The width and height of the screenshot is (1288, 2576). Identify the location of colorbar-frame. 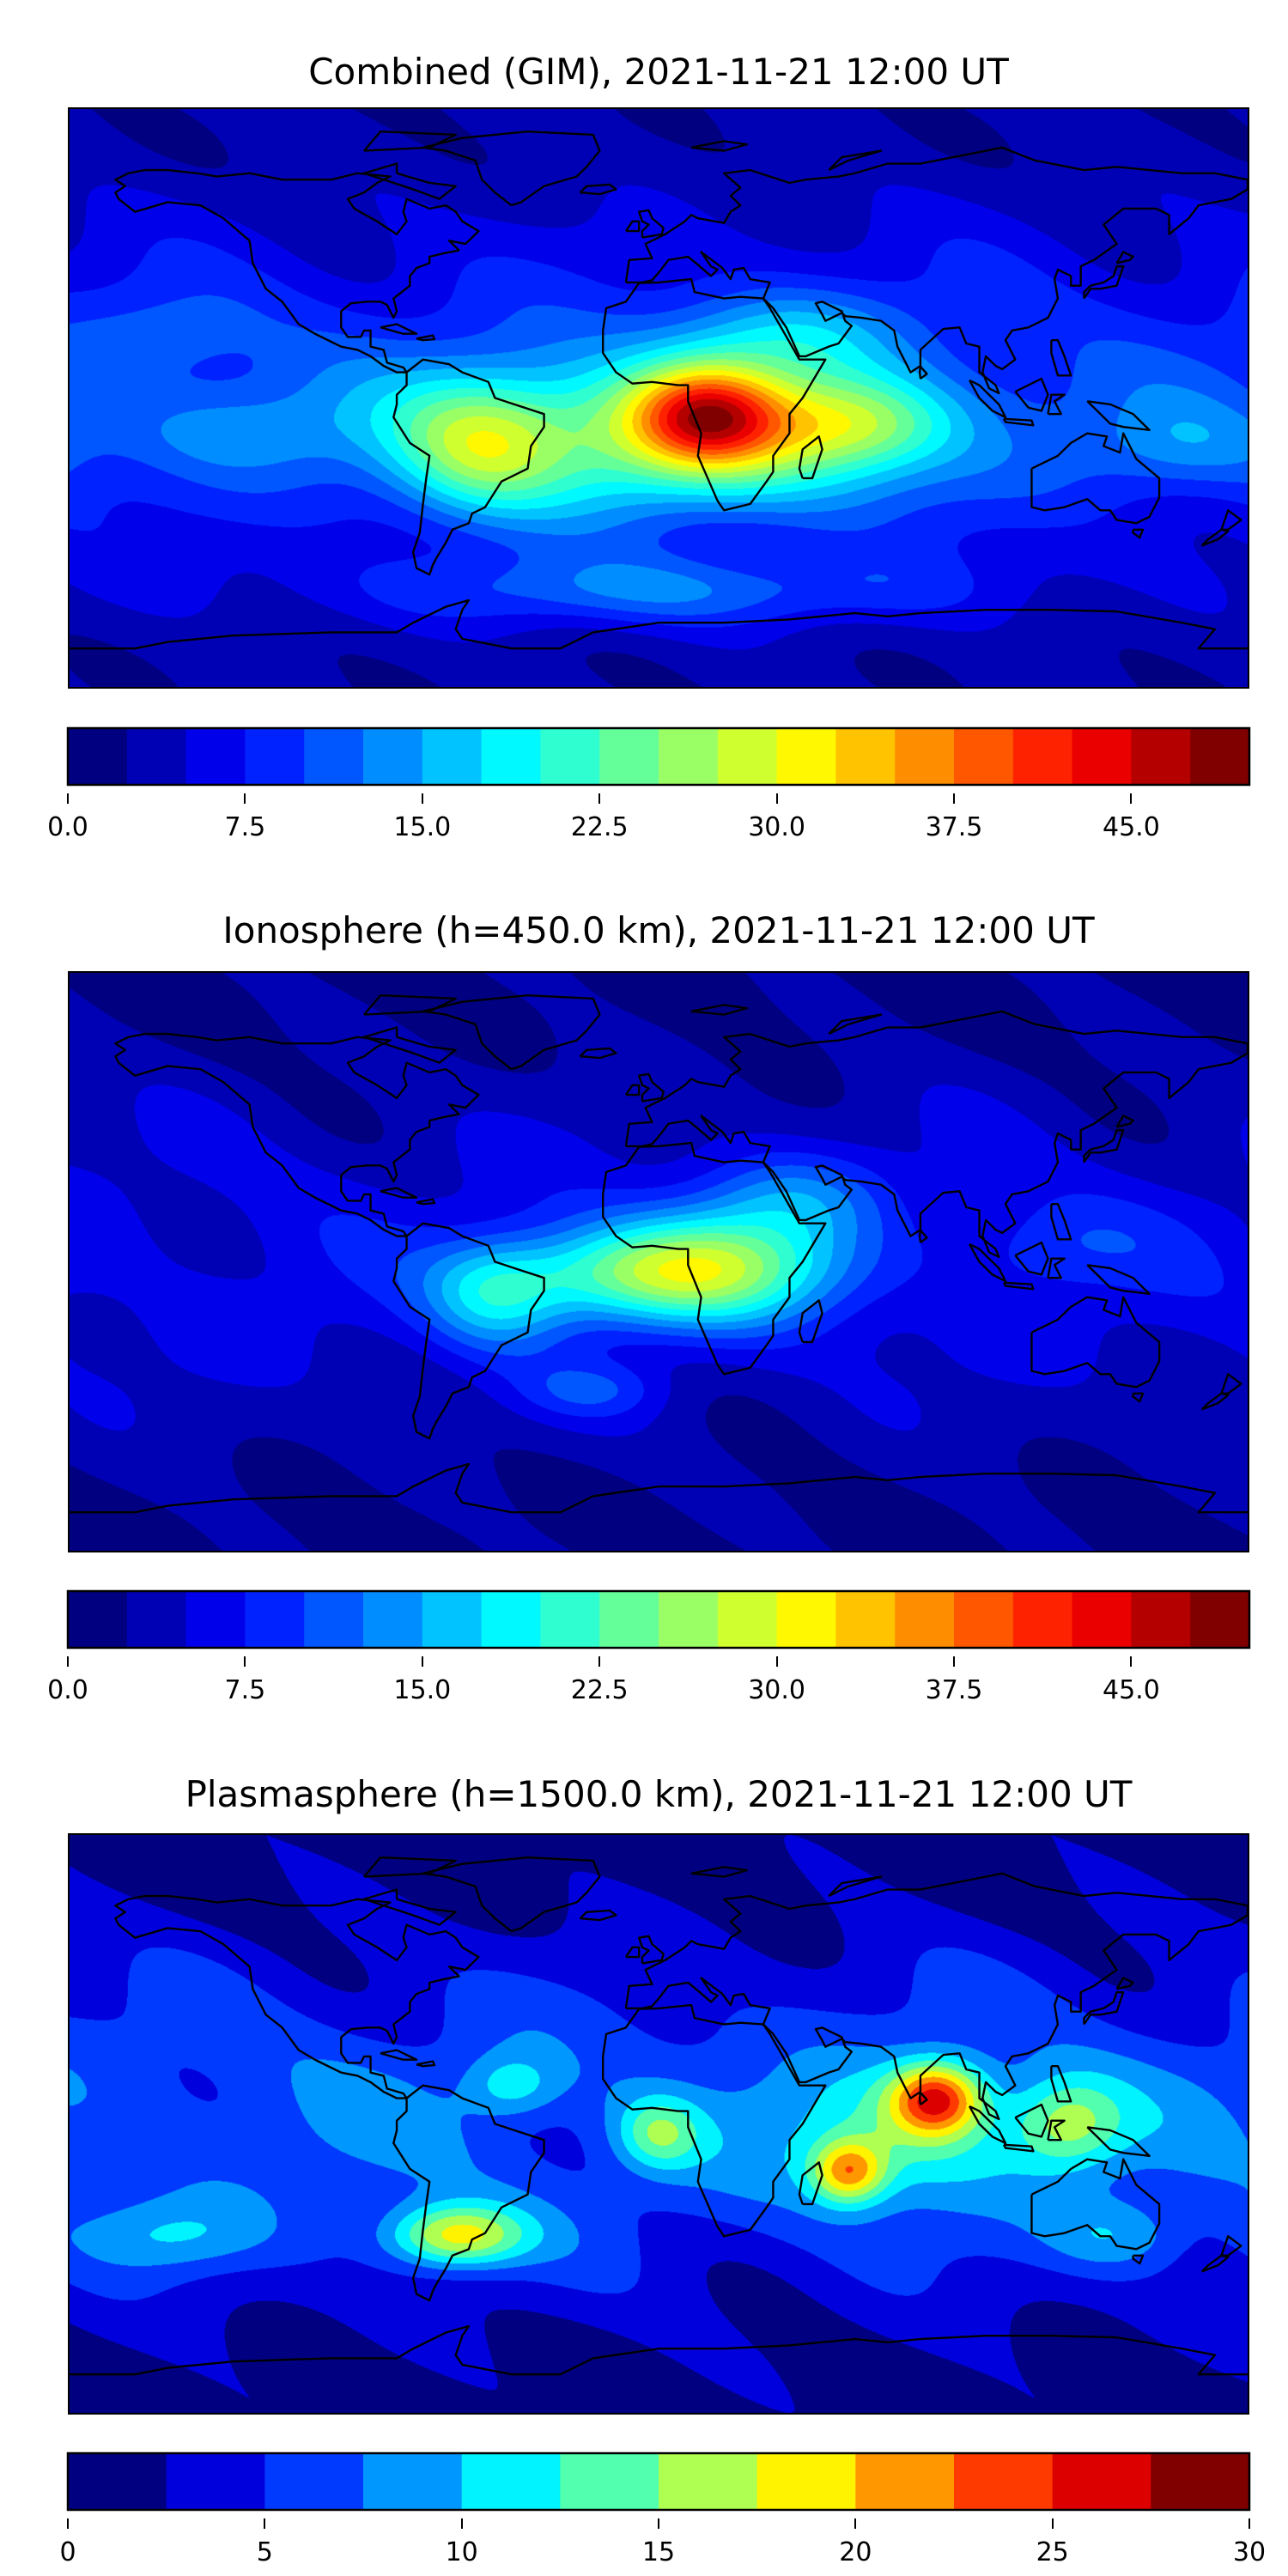
(658, 757).